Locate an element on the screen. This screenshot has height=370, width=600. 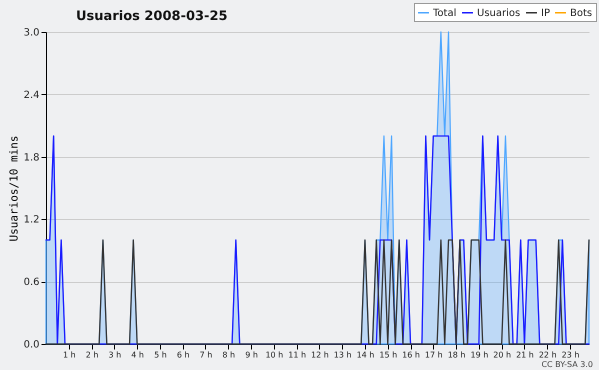
x-tick-label: 19 h is located at coordinates (479, 355).